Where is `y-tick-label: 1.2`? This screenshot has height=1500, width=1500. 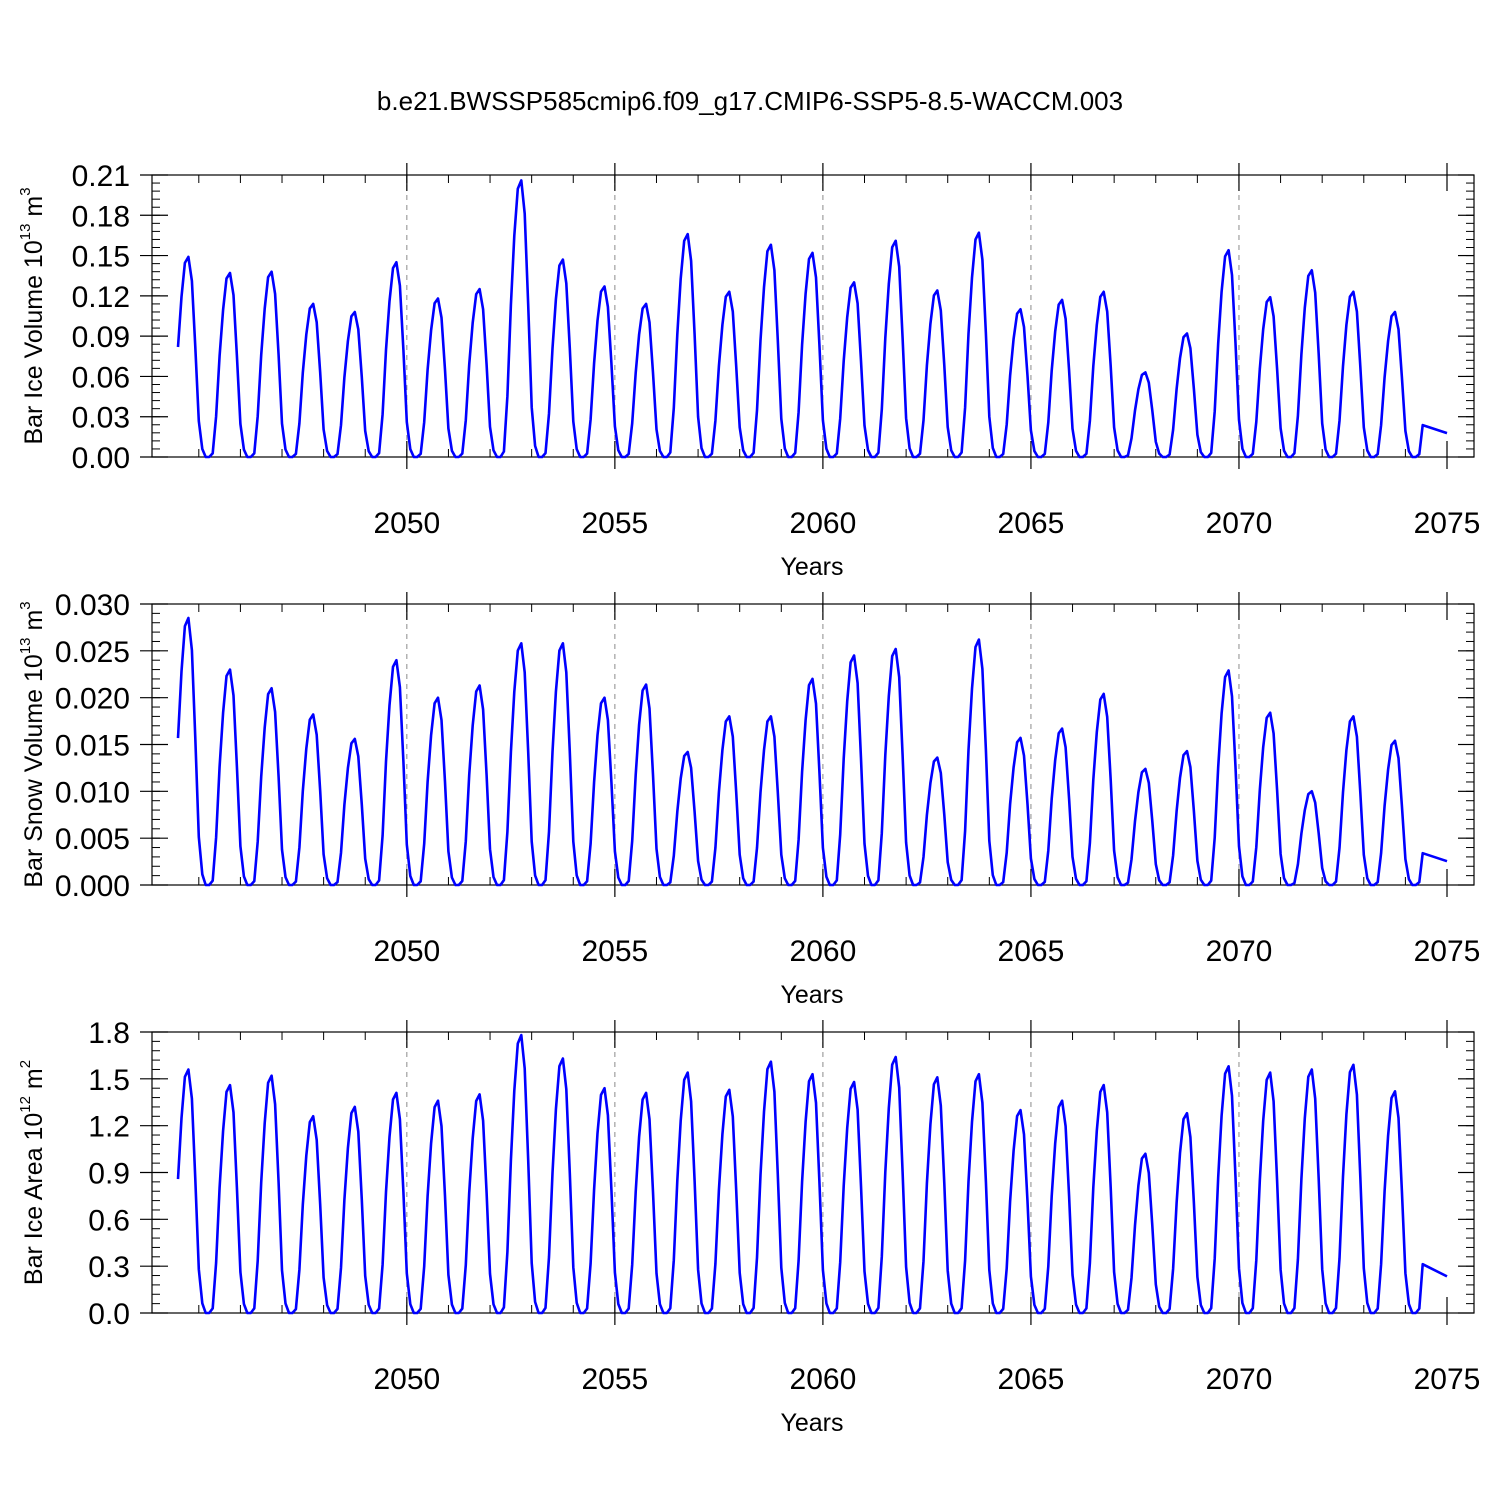
y-tick-label: 1.2 is located at coordinates (109, 1127).